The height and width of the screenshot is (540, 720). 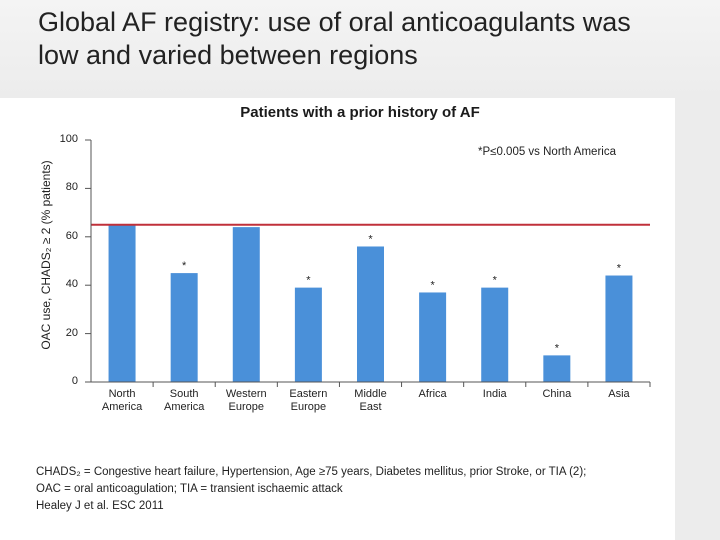 What do you see at coordinates (370, 400) in the screenshot?
I see `x-tick-label: Middle East` at bounding box center [370, 400].